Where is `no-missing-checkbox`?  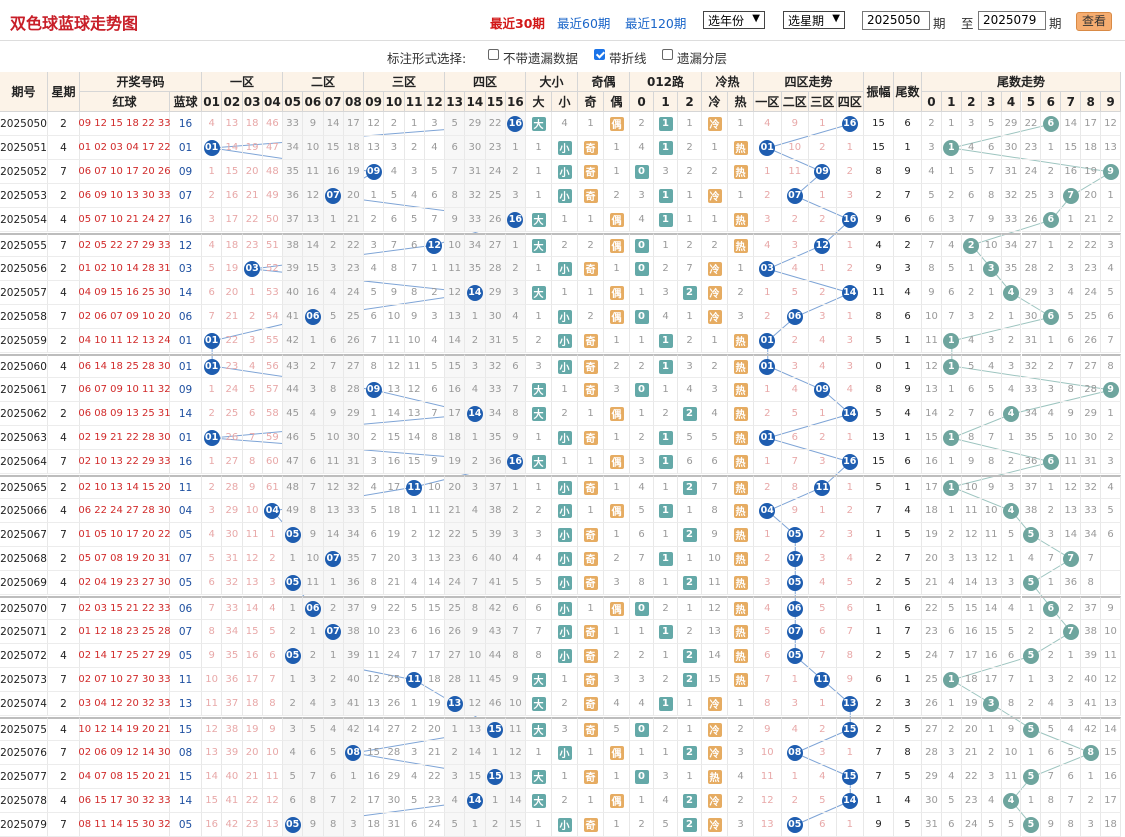 no-missing-checkbox is located at coordinates (493, 54).